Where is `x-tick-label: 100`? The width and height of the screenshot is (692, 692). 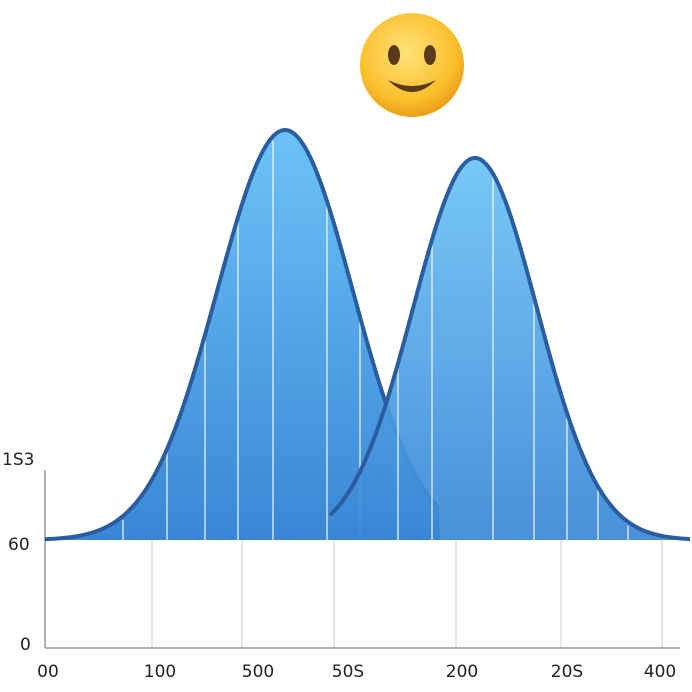 x-tick-label: 100 is located at coordinates (160, 672).